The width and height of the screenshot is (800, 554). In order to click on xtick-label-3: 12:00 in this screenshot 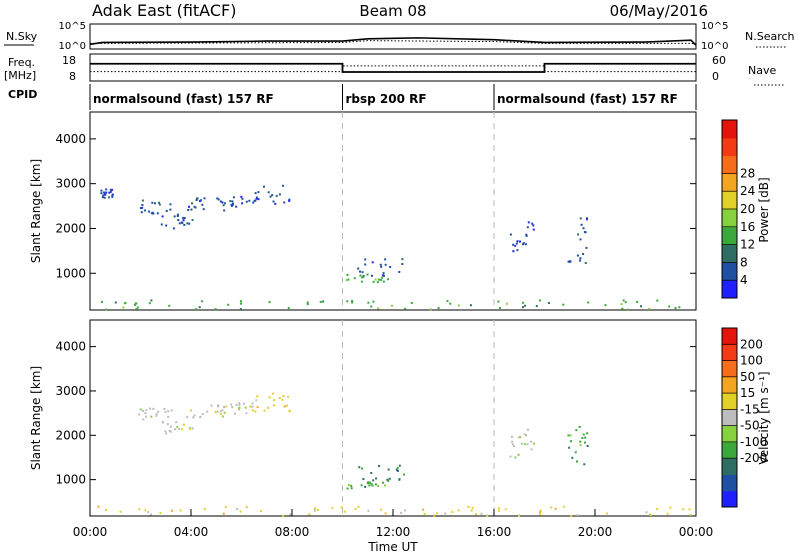, I will do `click(393, 532)`.